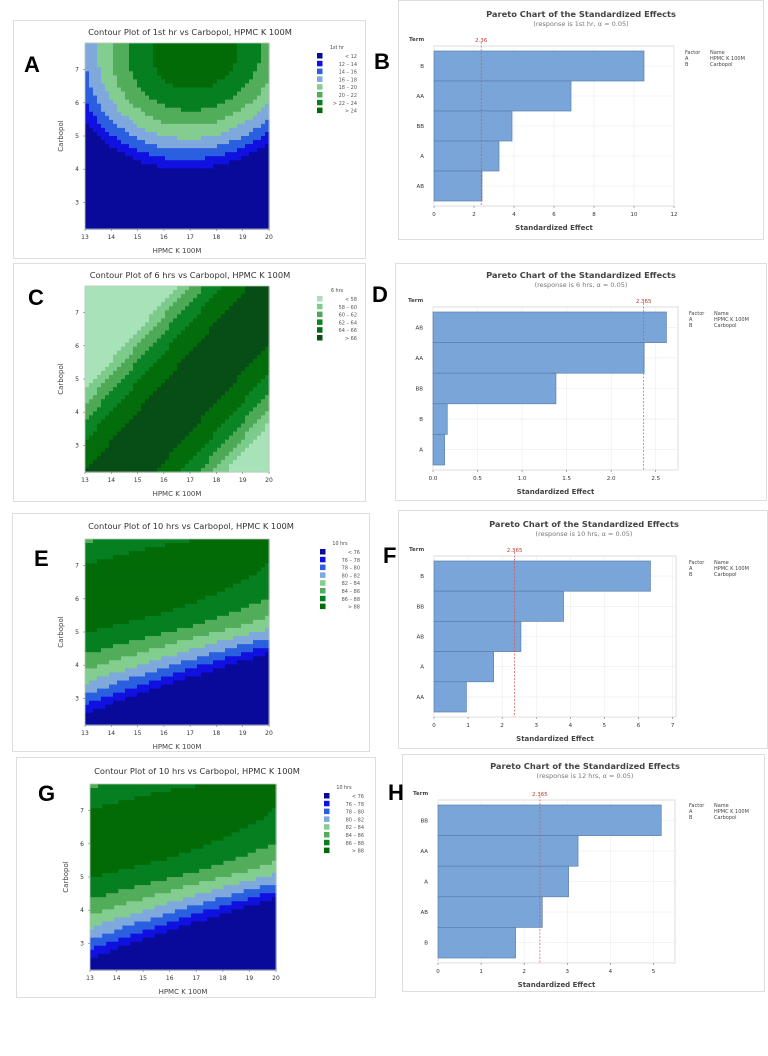 This screenshot has height=1056, width=768. Describe the element at coordinates (419, 328) in the screenshot. I see `term-label: AB` at that location.